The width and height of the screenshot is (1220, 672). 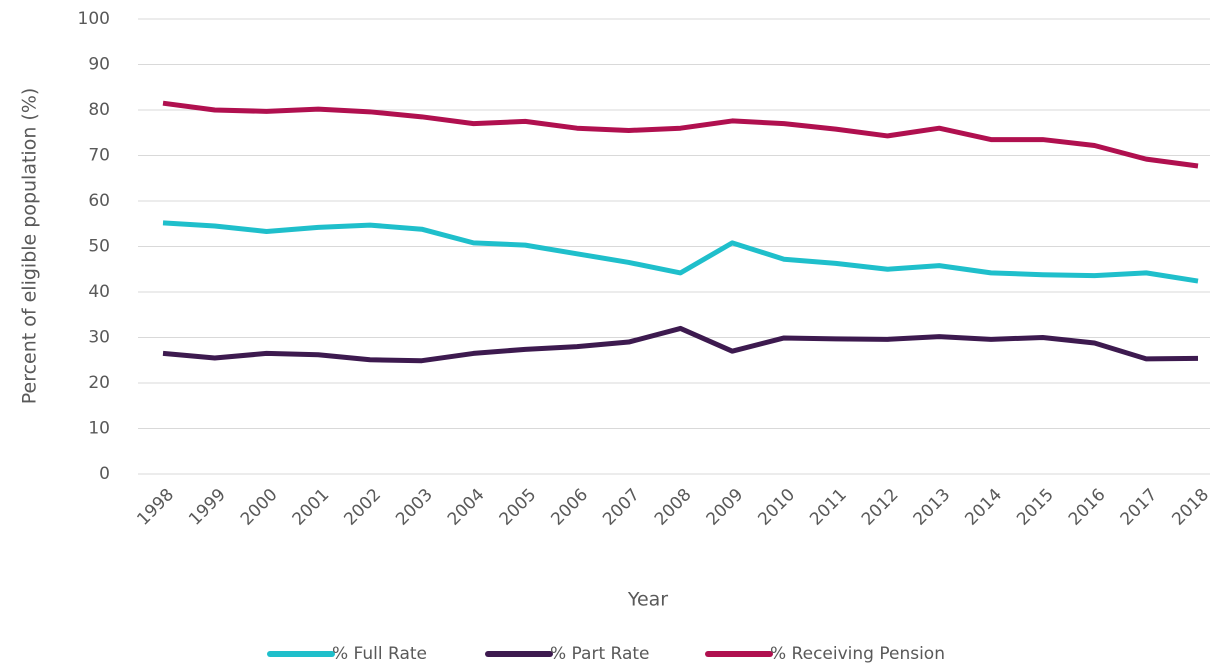 I want to click on x-tick-label: 2005, so click(x=518, y=507).